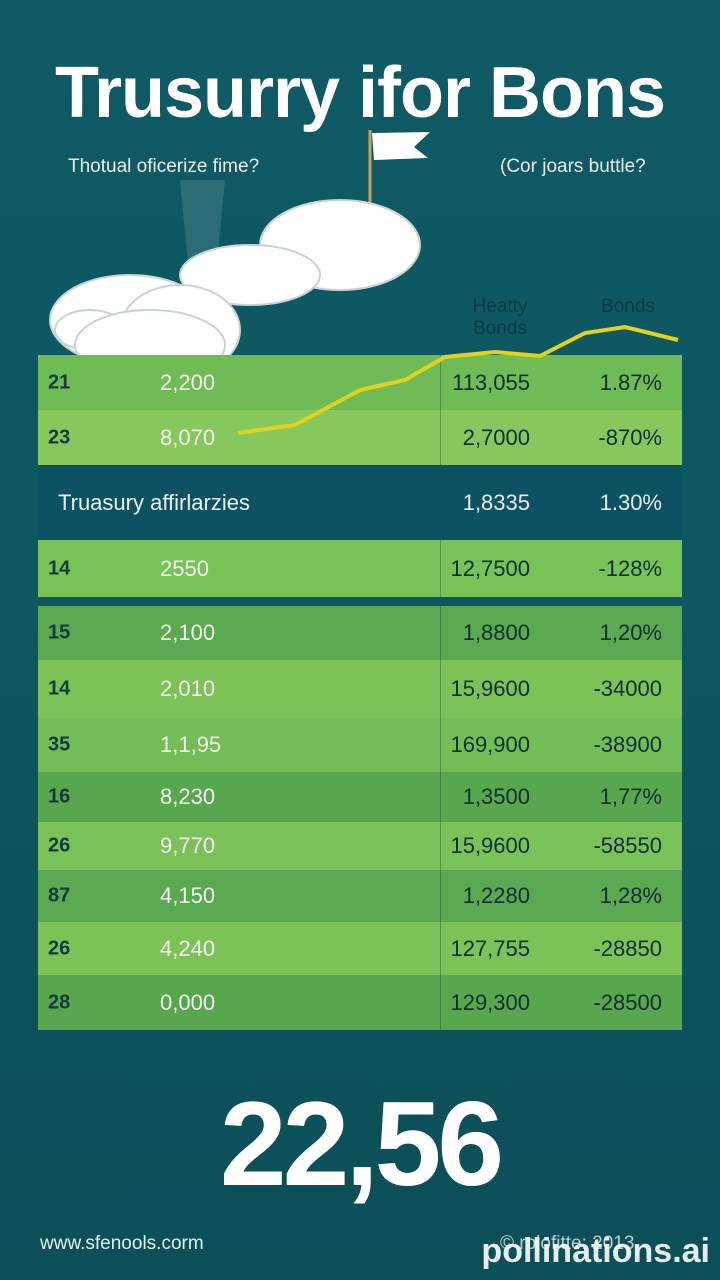 The height and width of the screenshot is (1280, 720). Describe the element at coordinates (188, 845) in the screenshot. I see `table-cell: 9,770` at that location.